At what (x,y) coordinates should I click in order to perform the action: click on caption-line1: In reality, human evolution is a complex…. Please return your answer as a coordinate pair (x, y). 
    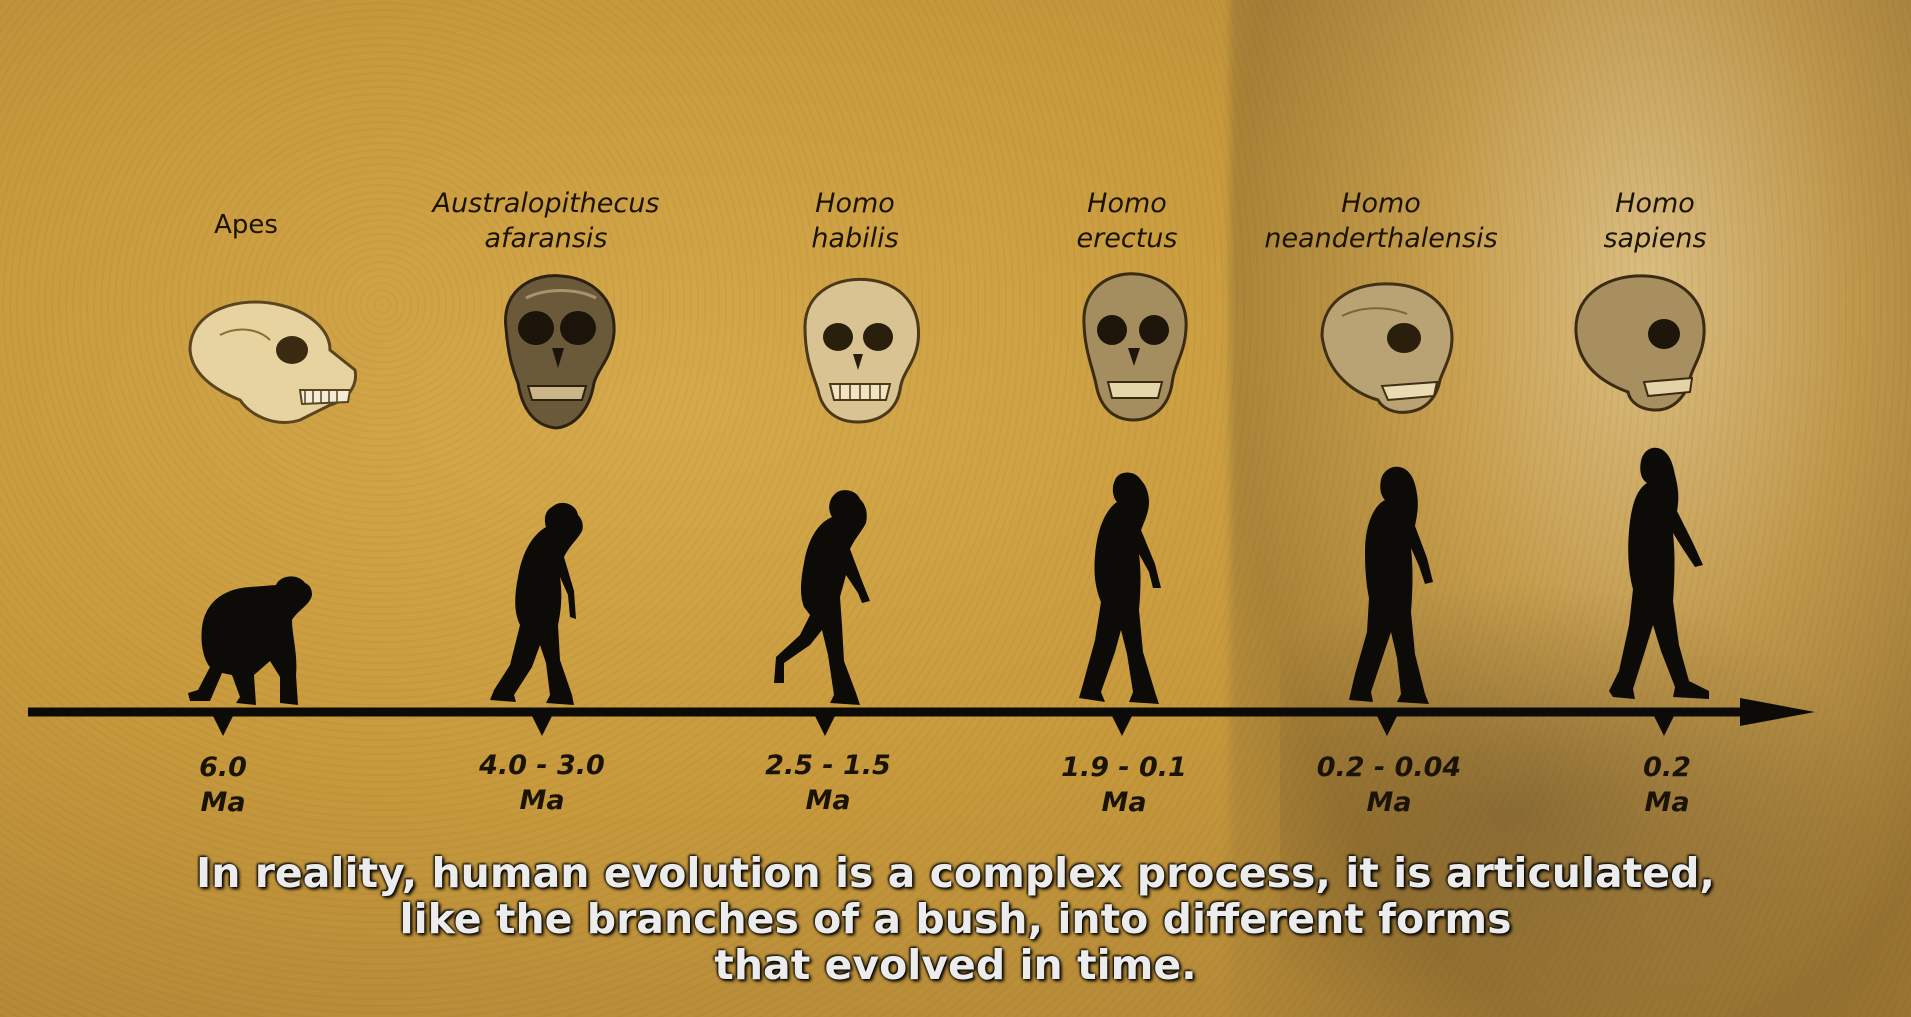
    Looking at the image, I should click on (955, 873).